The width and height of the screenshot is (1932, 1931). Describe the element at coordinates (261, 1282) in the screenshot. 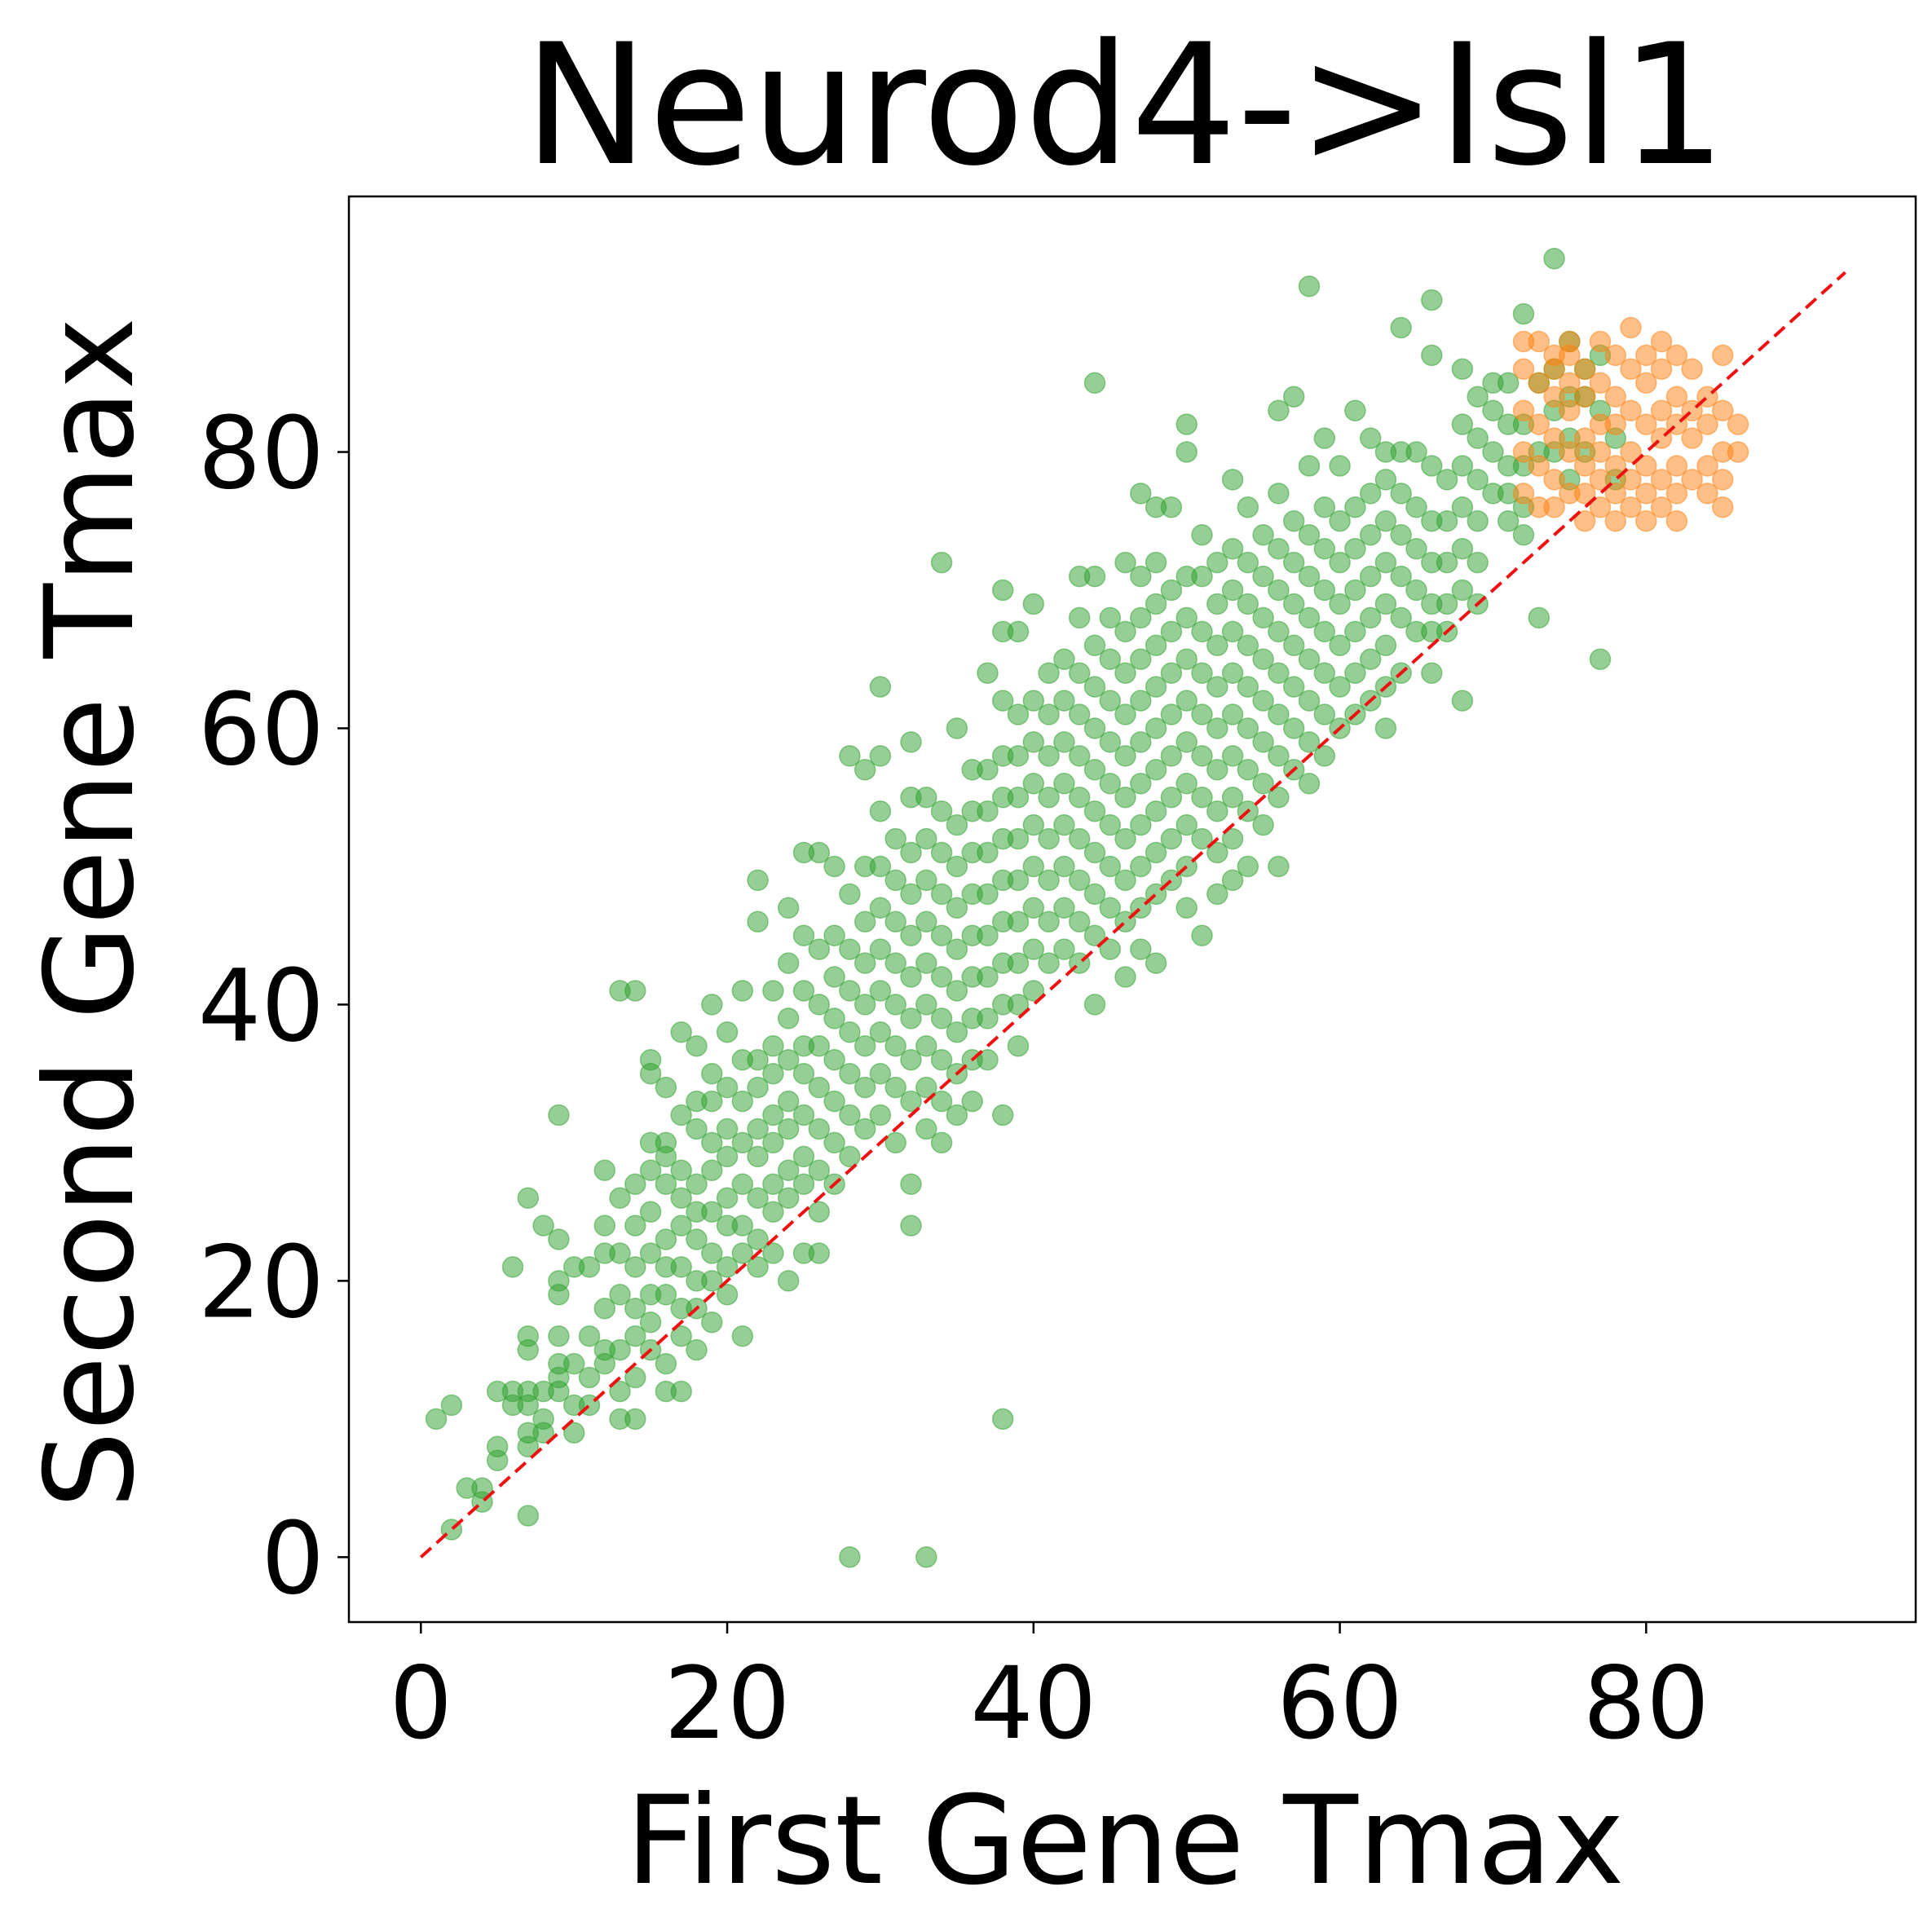

I see `y-tick-label: 20` at that location.